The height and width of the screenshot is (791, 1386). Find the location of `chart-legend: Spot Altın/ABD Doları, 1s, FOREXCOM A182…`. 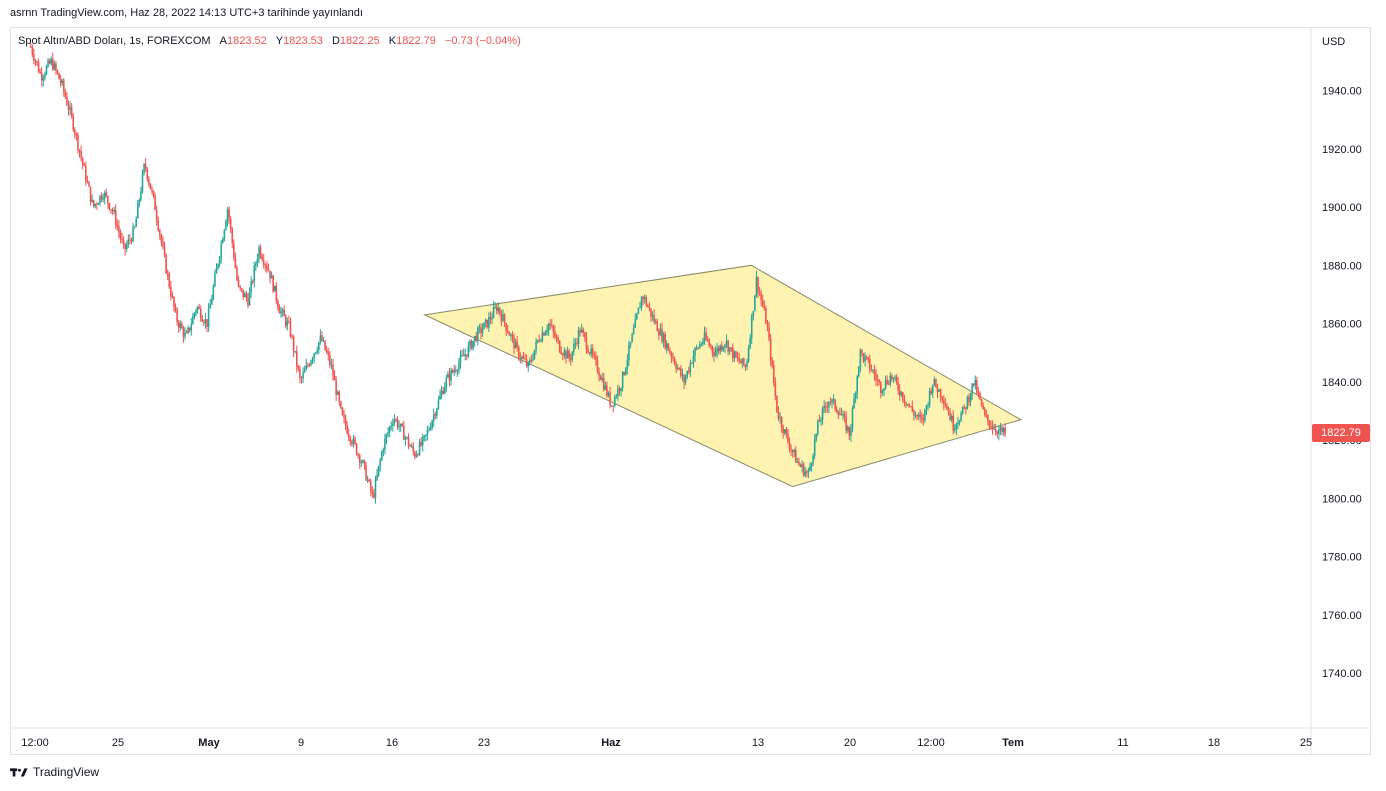

chart-legend: Spot Altın/ABD Doları, 1s, FOREXCOM A182… is located at coordinates (269, 41).